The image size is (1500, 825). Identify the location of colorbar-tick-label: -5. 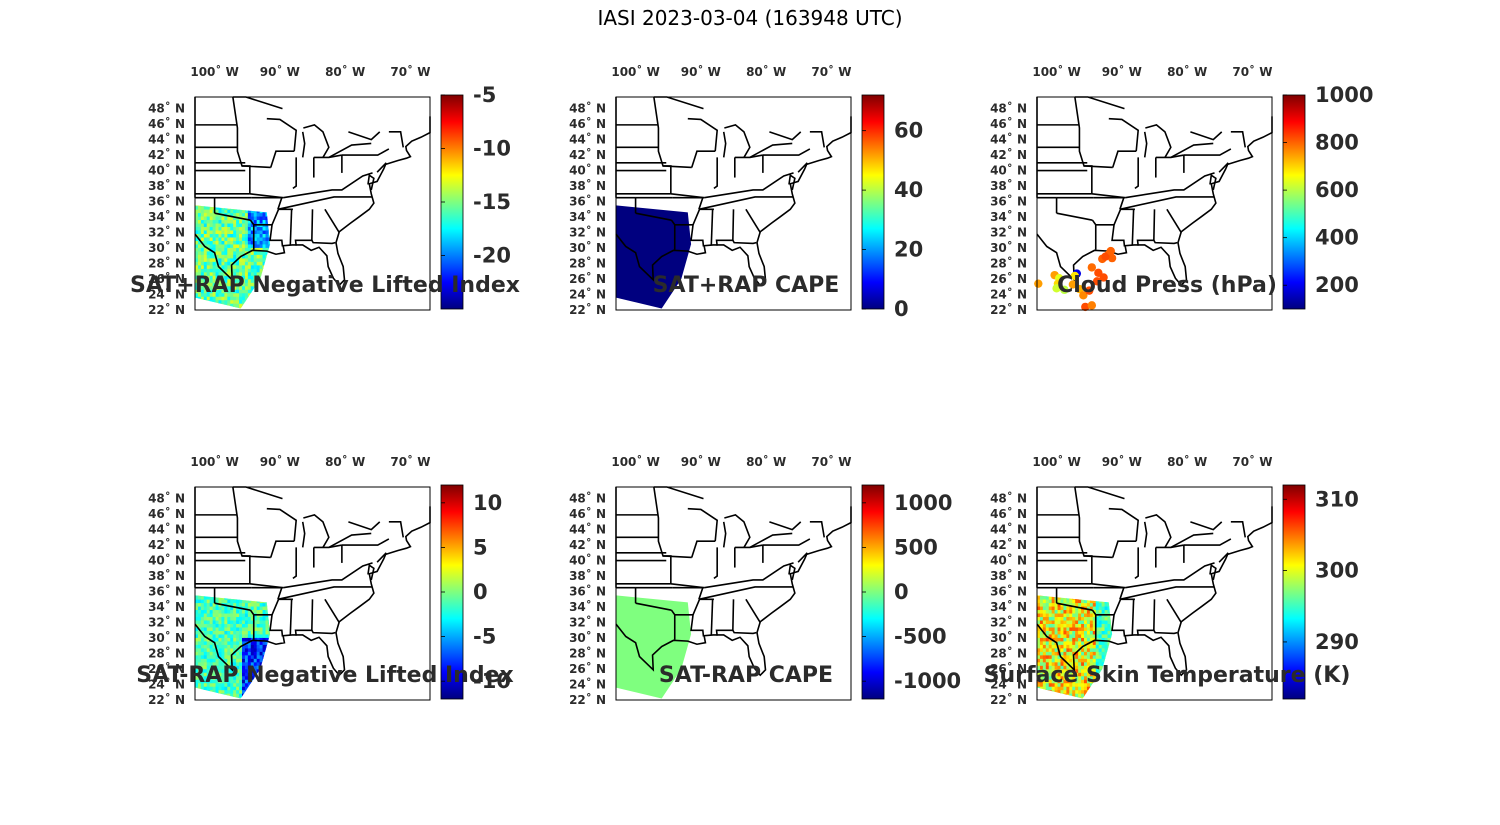
(484, 95).